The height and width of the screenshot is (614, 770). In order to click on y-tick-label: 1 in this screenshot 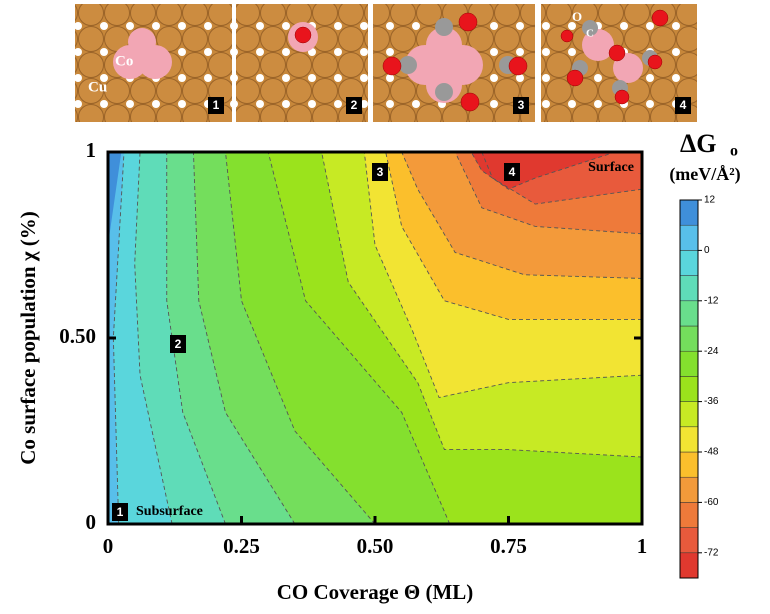, I will do `click(91, 150)`.